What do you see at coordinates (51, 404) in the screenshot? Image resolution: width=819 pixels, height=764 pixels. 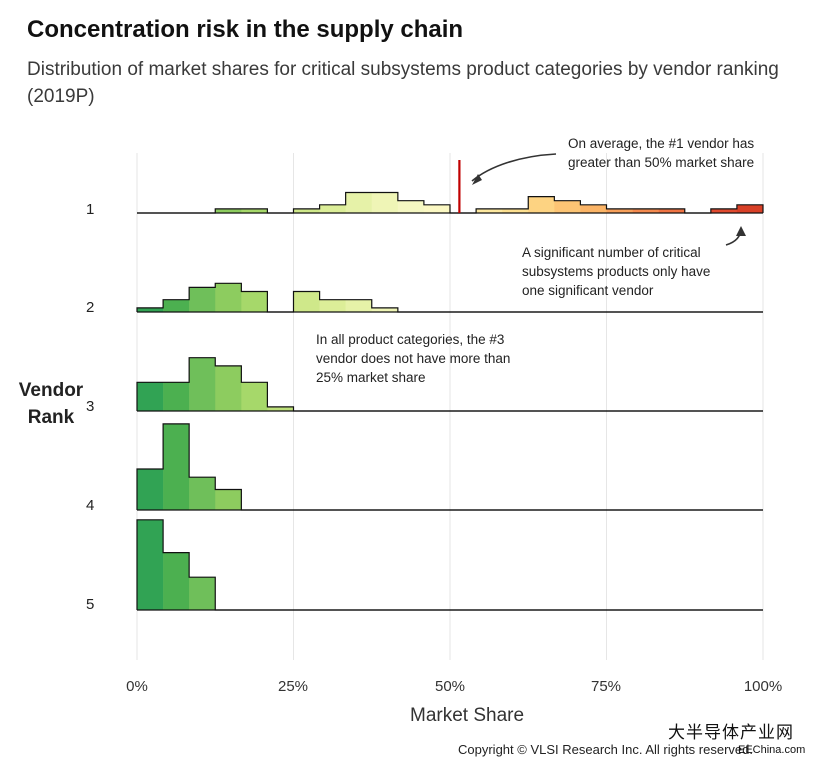 I see `y-axis-label: Vendor Rank` at bounding box center [51, 404].